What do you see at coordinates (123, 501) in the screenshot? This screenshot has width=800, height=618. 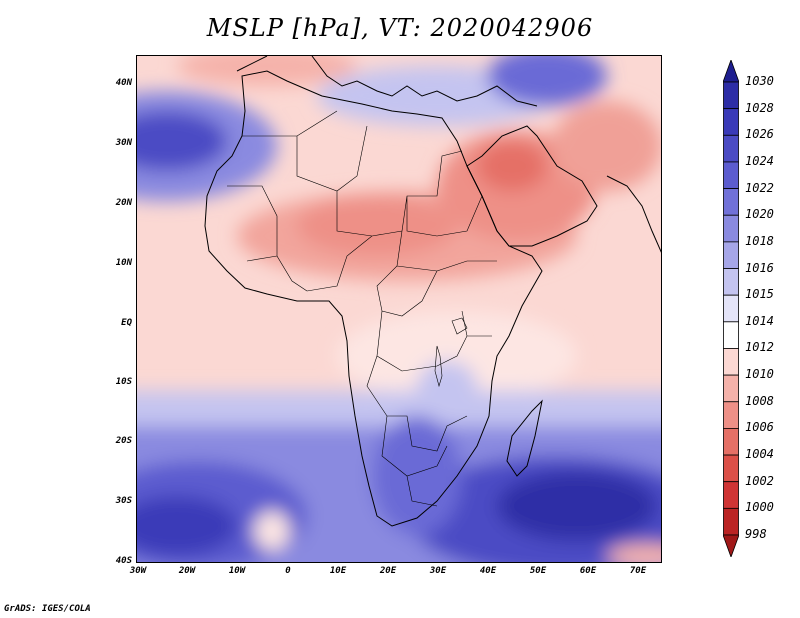 I see `lat-tick-30s: 30S` at bounding box center [123, 501].